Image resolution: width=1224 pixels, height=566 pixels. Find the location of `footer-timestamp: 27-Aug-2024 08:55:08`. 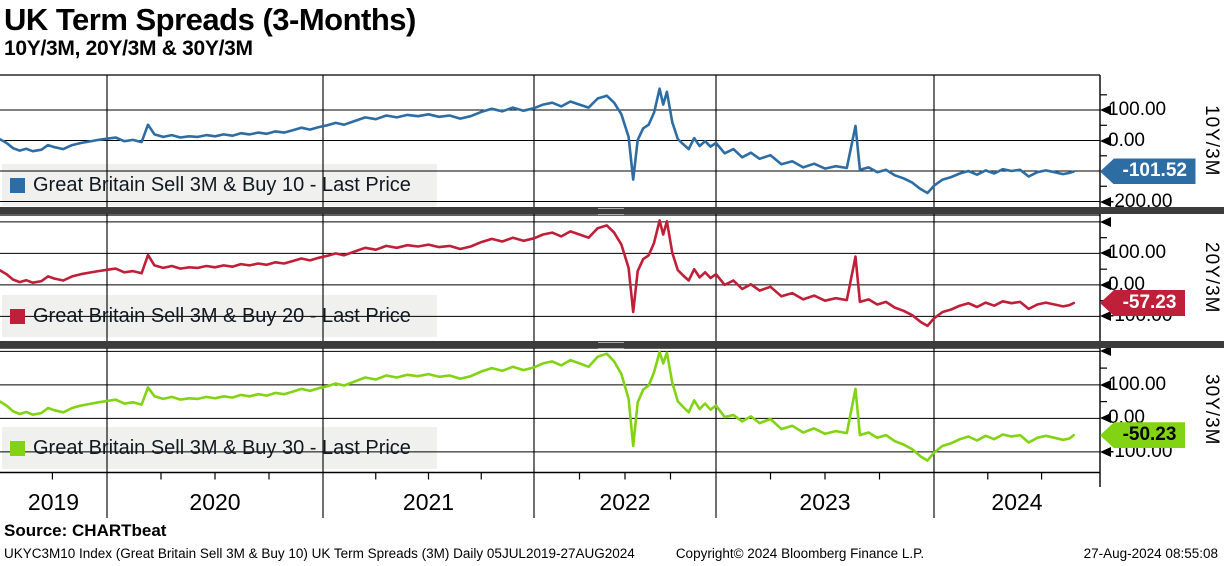

footer-timestamp: 27-Aug-2024 08:55:08 is located at coordinates (1150, 553).